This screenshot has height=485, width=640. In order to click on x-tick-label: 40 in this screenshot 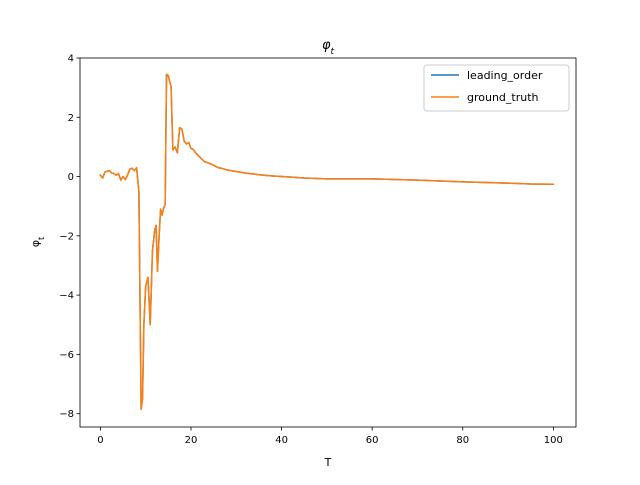, I will do `click(281, 440)`.